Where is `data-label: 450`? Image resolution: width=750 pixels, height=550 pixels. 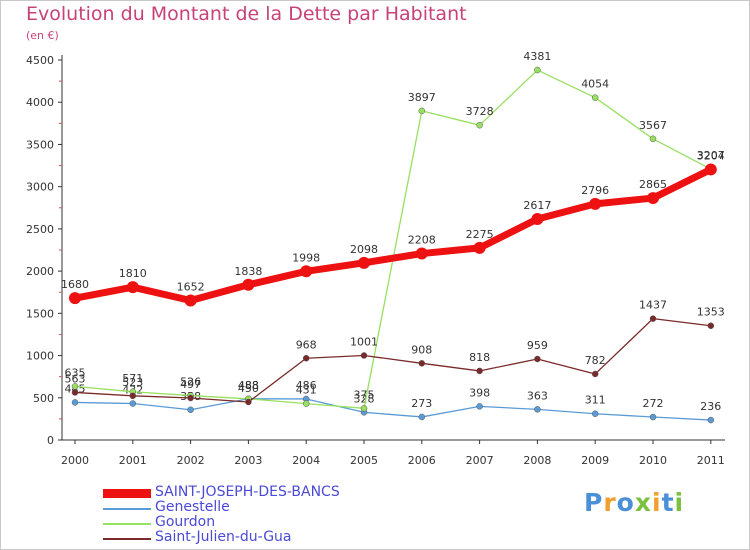
data-label: 450 is located at coordinates (248, 388).